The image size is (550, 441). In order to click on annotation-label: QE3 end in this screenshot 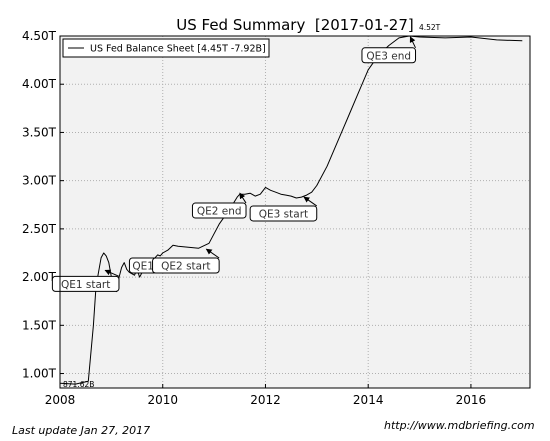, I will do `click(388, 56)`.